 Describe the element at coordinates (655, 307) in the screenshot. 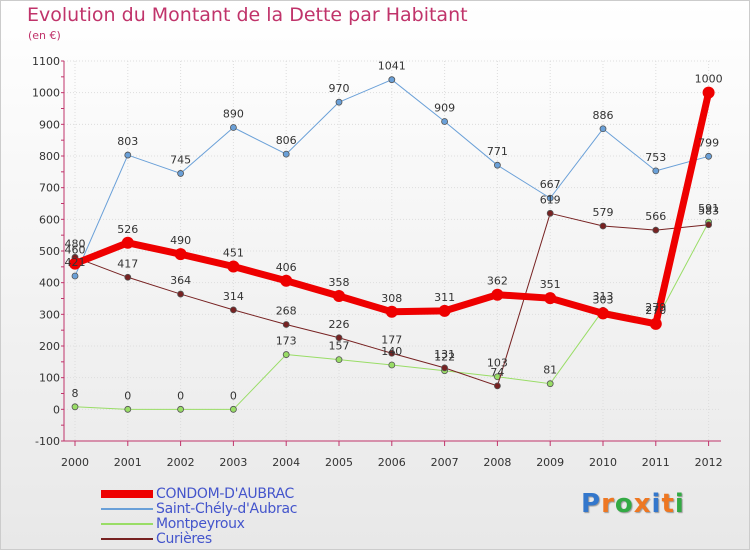

I see `data-label: 279` at that location.